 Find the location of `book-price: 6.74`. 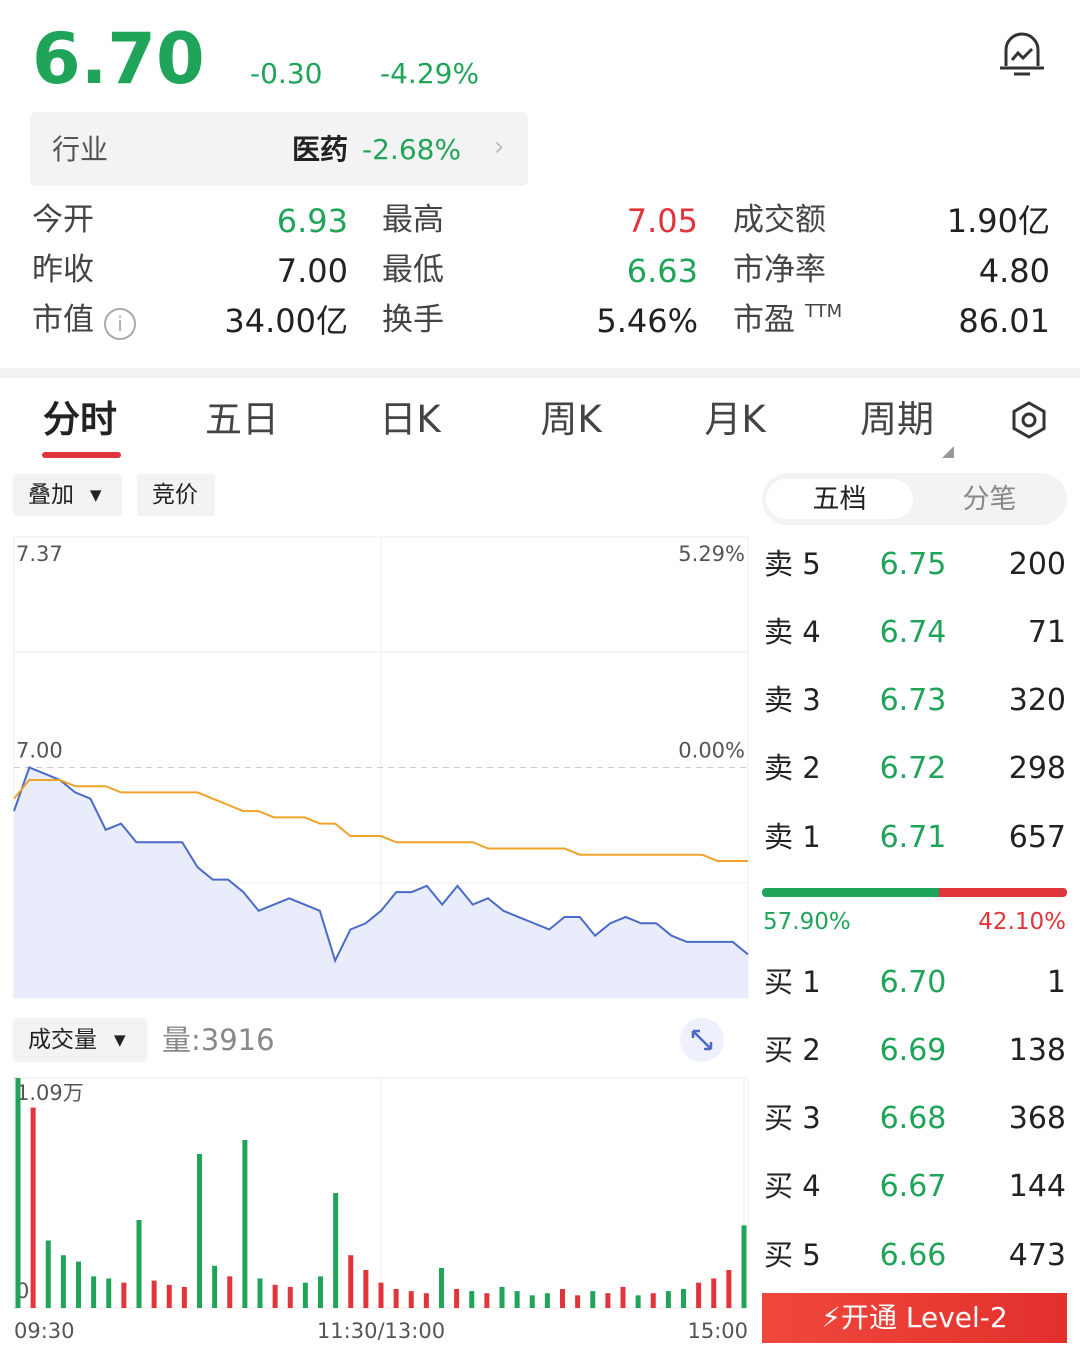

book-price: 6.74 is located at coordinates (913, 632).